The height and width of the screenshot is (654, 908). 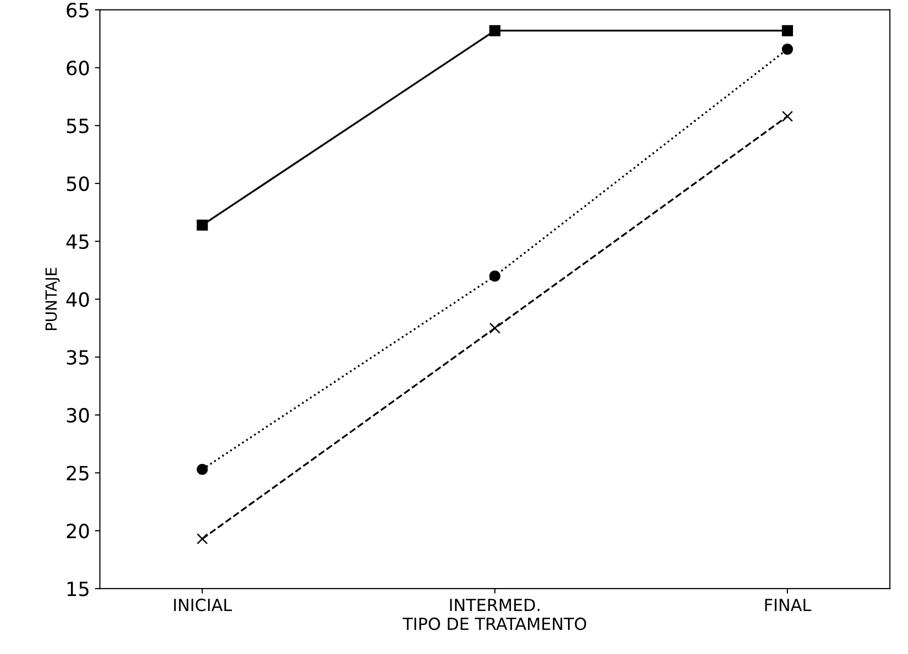 What do you see at coordinates (53, 299) in the screenshot?
I see `y-axis-title: PUNTAJE` at bounding box center [53, 299].